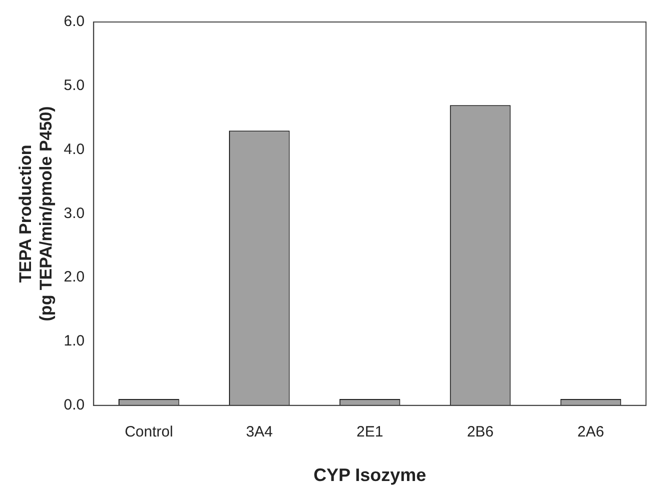 This screenshot has width=656, height=499. What do you see at coordinates (590, 432) in the screenshot?
I see `x-tick-label: 2A6` at bounding box center [590, 432].